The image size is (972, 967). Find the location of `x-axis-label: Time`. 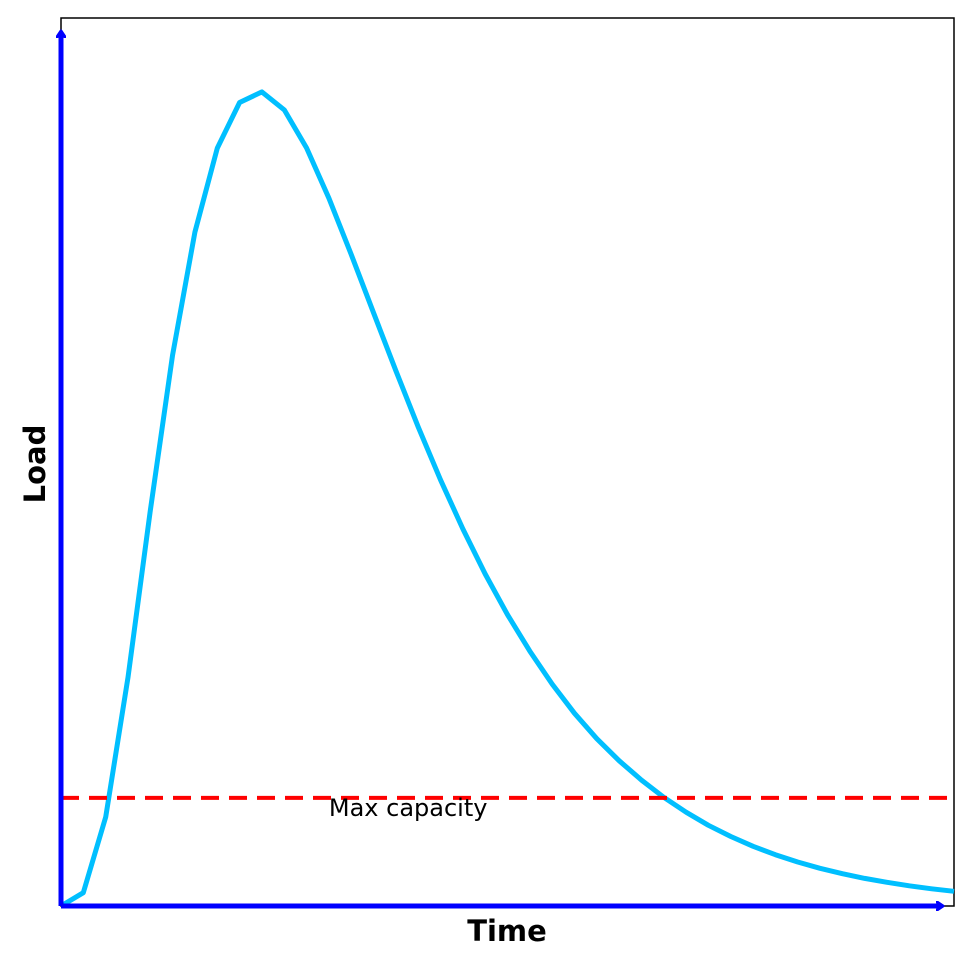

x-axis-label: Time is located at coordinates (507, 931).